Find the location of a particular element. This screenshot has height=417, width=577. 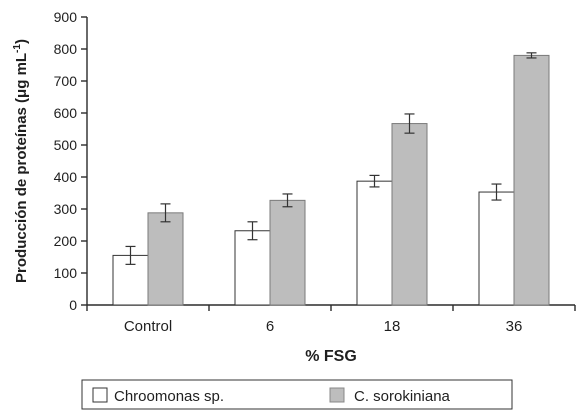

legend-label-sorokiniana: C. sorokiniana is located at coordinates (402, 396).